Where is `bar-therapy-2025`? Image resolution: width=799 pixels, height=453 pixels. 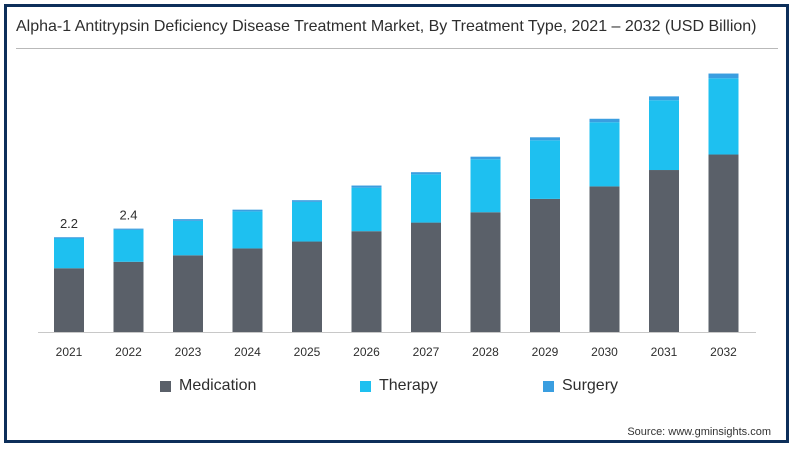 bar-therapy-2025 is located at coordinates (307, 221).